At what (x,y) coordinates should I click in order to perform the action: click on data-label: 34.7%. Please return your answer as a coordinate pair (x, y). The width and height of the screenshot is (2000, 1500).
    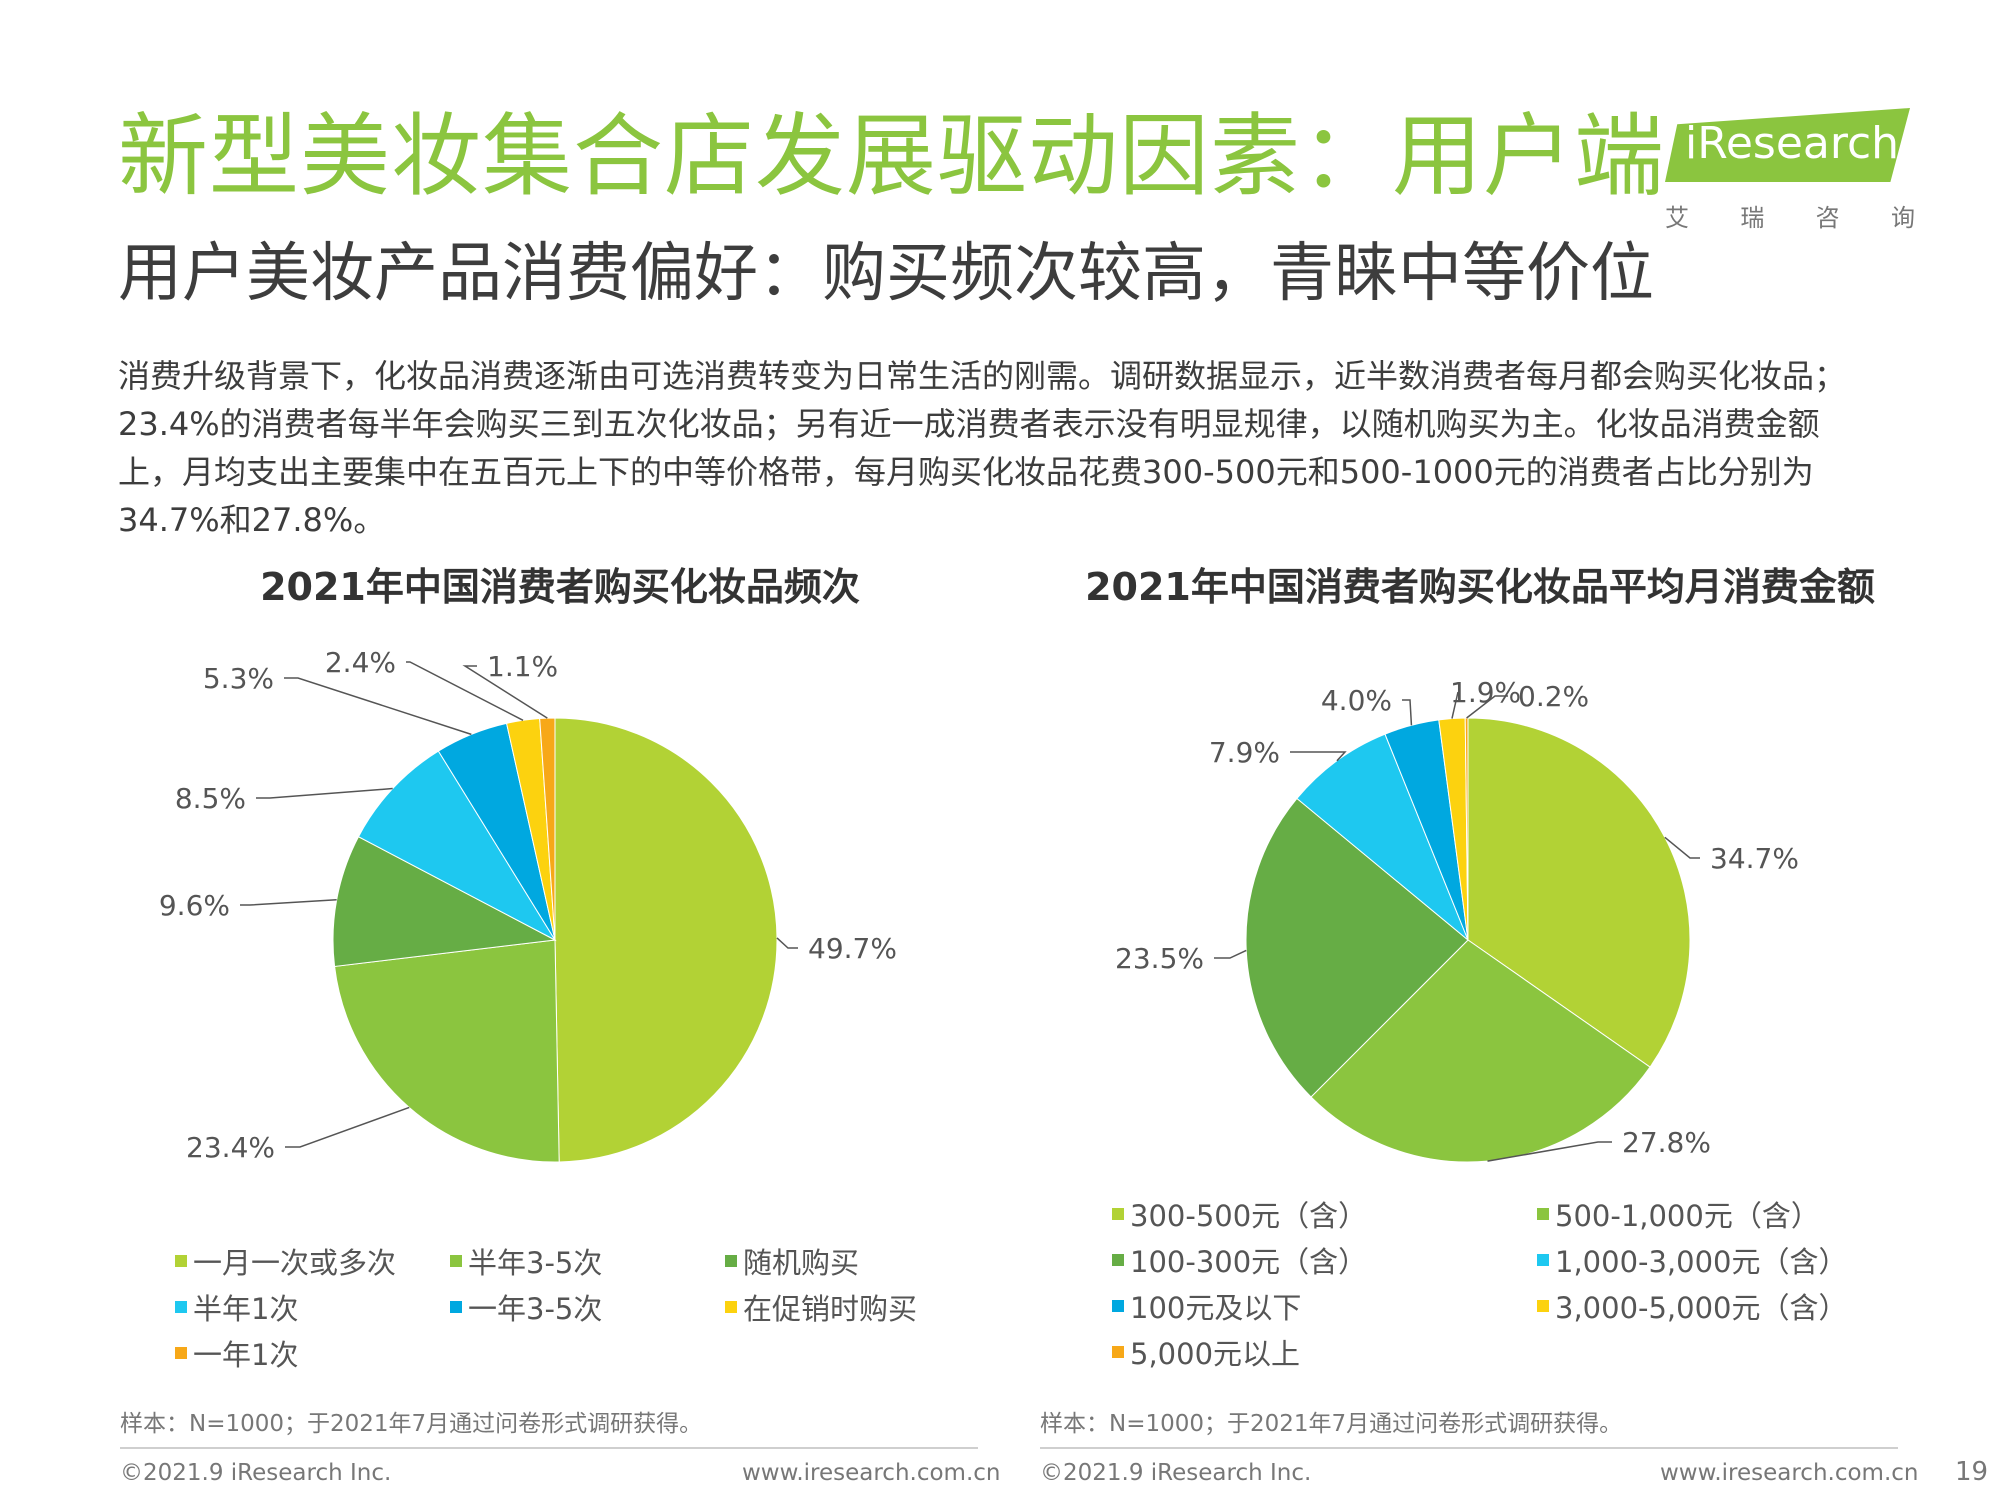
    Looking at the image, I should click on (1754, 858).